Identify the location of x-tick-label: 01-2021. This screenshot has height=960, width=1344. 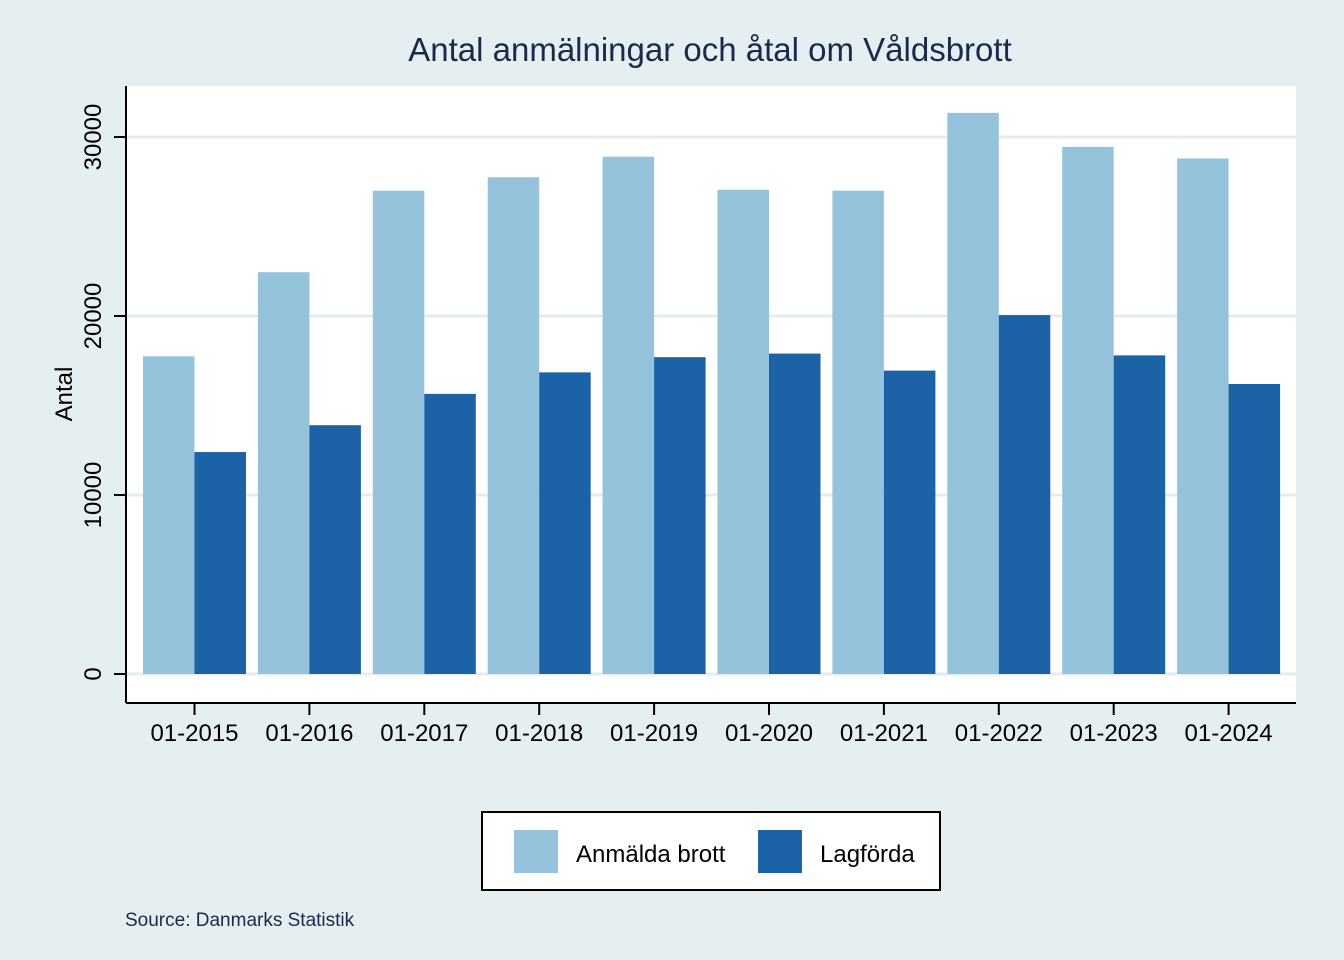
(884, 733).